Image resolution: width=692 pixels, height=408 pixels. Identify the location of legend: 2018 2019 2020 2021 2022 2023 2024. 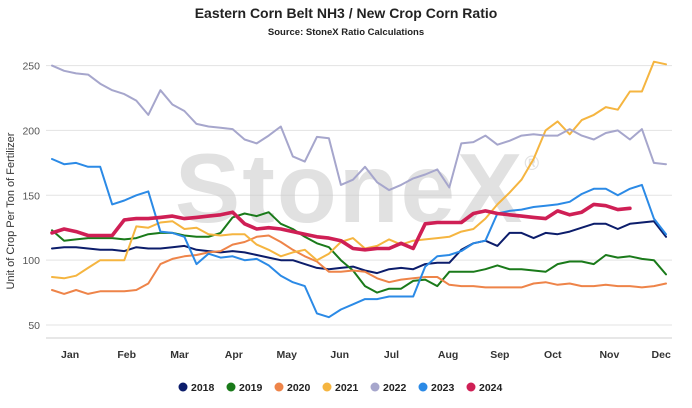
(340, 388).